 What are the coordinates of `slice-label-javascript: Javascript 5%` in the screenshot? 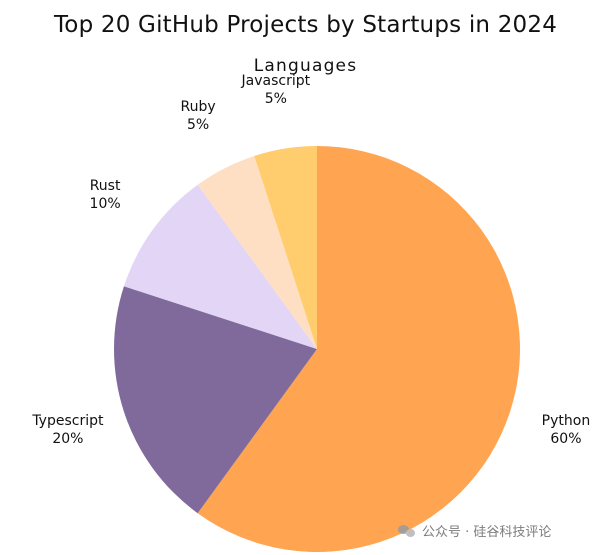 It's located at (276, 90).